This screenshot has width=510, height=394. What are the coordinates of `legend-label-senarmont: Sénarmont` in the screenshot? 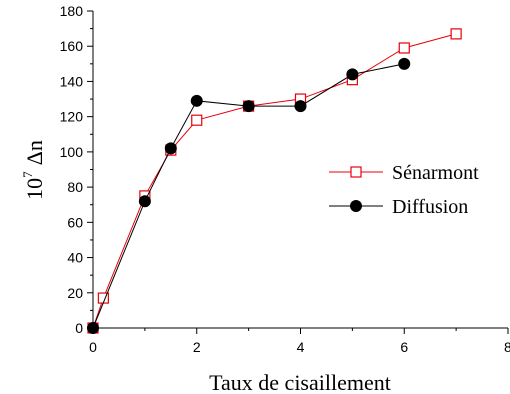 It's located at (435, 173).